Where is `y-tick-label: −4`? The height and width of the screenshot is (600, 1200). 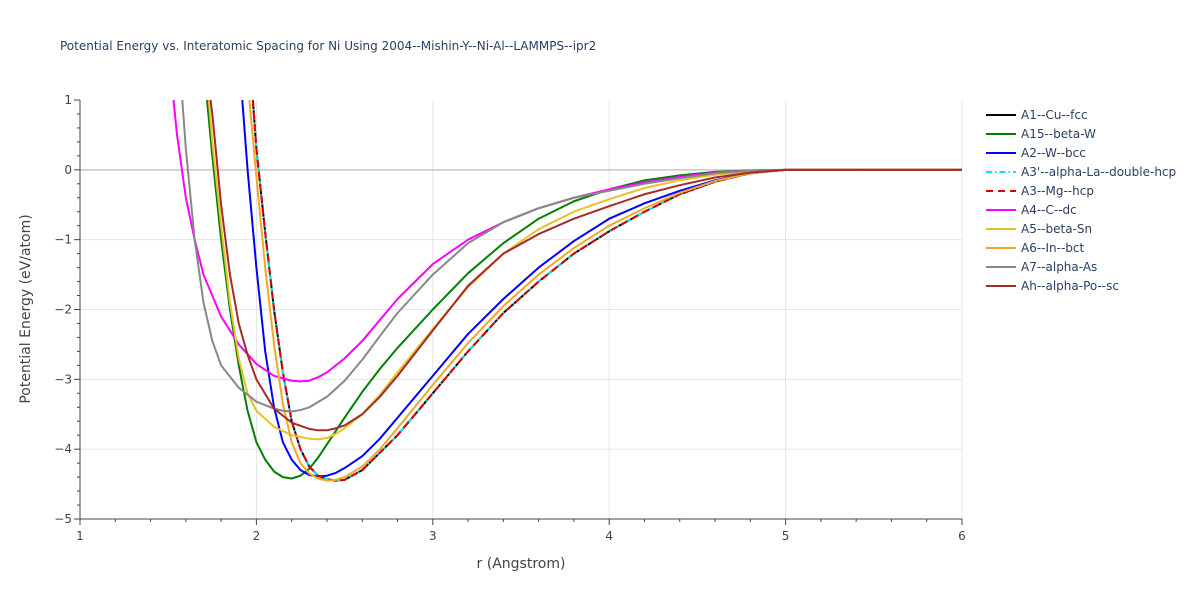 y-tick-label: −4 is located at coordinates (63, 449).